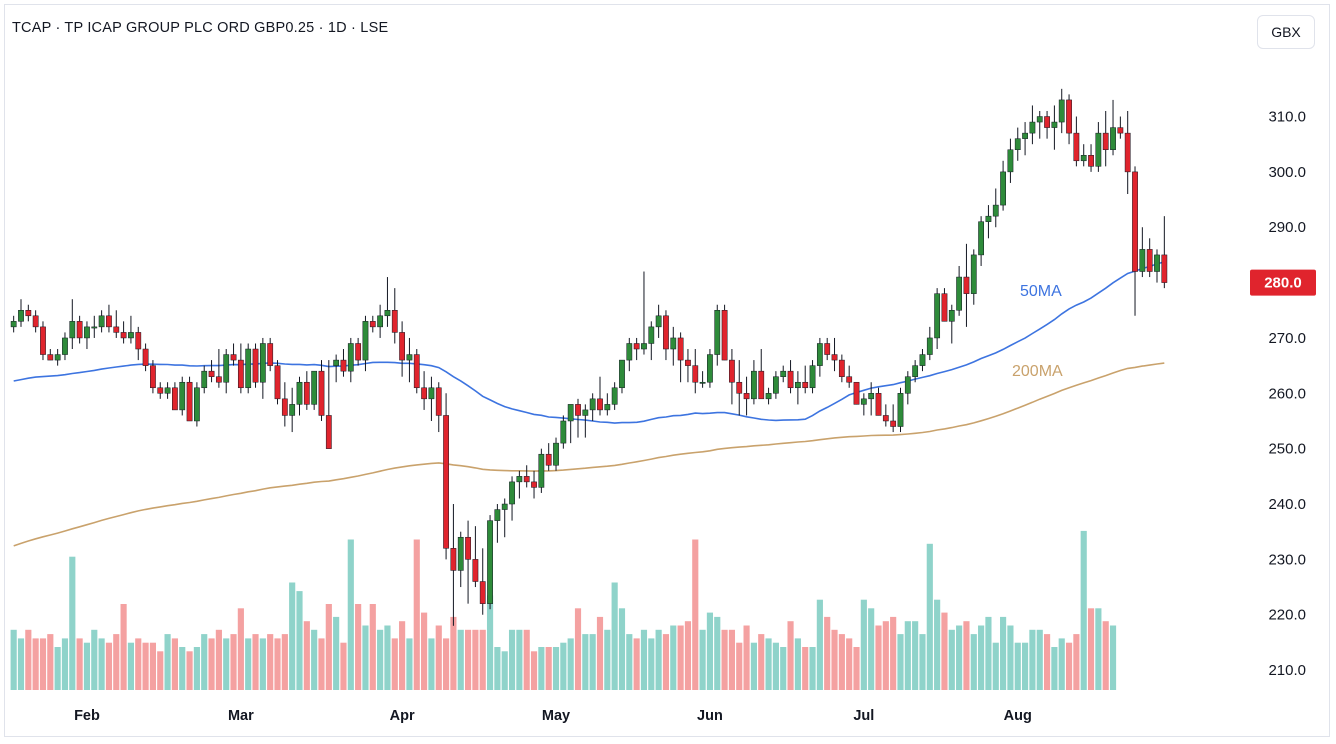  I want to click on y-tick-label: 300.0, so click(1287, 172).